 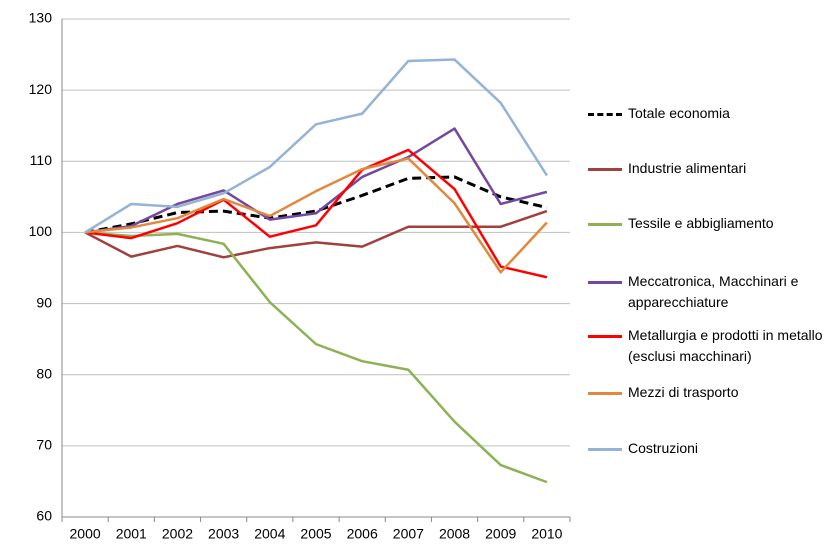 What do you see at coordinates (41, 18) in the screenshot?
I see `y-tick-label: 130` at bounding box center [41, 18].